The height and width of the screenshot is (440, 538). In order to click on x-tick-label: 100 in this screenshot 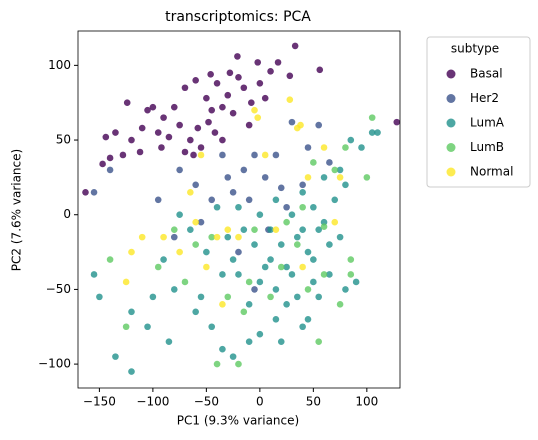, I will do `click(366, 402)`.